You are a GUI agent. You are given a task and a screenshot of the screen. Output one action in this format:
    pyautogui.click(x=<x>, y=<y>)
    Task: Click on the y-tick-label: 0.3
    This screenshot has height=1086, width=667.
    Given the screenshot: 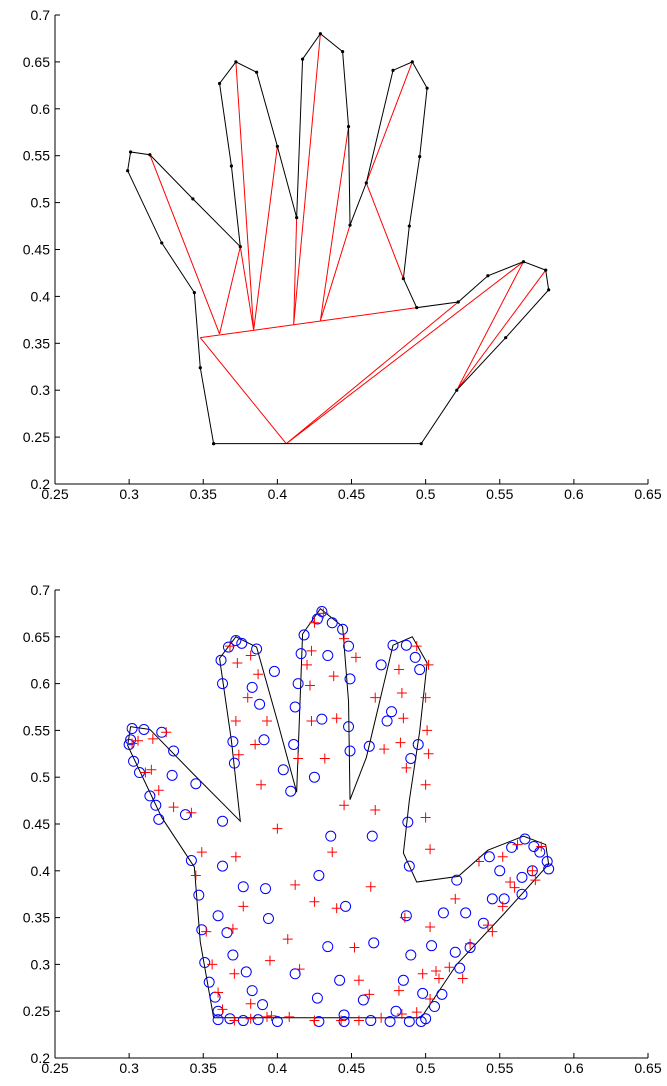 What is the action you would take?
    pyautogui.click(x=41, y=390)
    